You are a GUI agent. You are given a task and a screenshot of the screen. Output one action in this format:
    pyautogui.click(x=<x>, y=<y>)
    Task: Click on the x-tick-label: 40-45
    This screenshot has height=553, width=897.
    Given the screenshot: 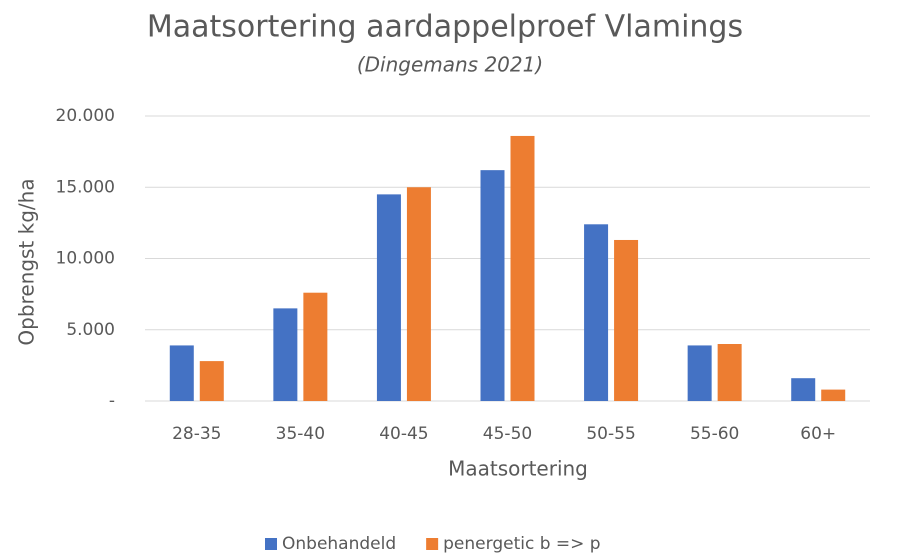 What is the action you would take?
    pyautogui.click(x=403, y=434)
    